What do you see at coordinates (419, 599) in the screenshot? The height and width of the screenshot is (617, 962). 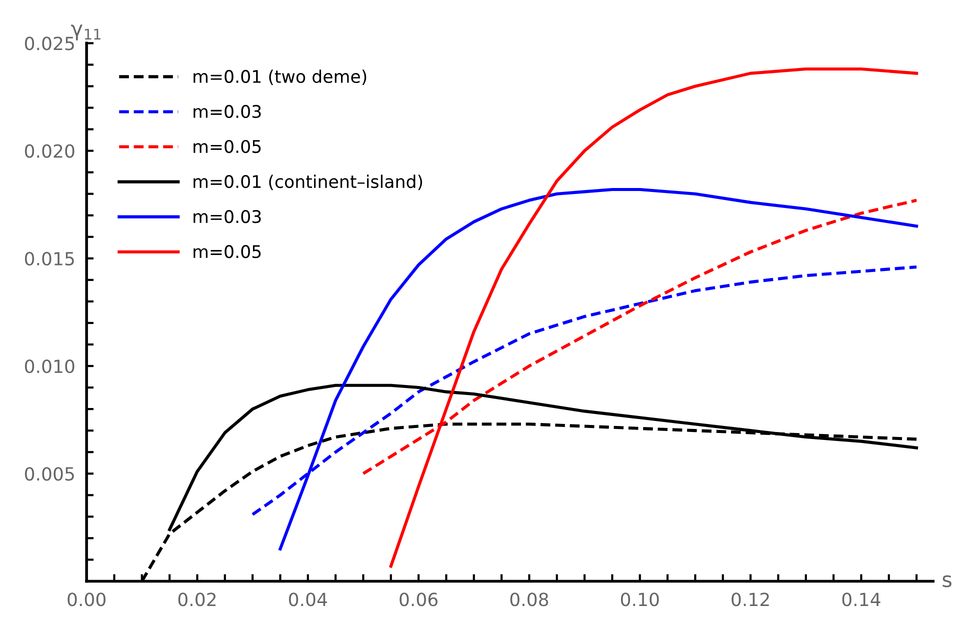 I see `x-tick-label: 0.06` at bounding box center [419, 599].